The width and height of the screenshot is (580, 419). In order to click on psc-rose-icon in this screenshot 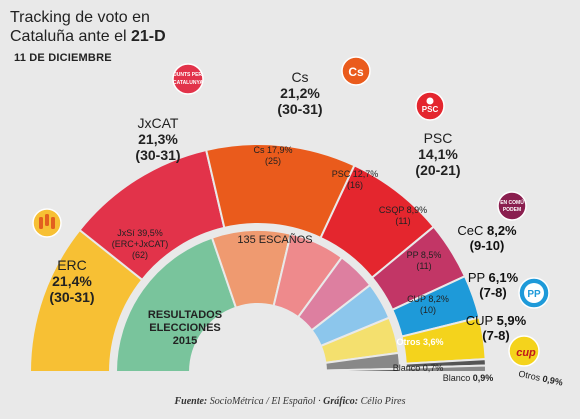, I will do `click(430, 101)`.